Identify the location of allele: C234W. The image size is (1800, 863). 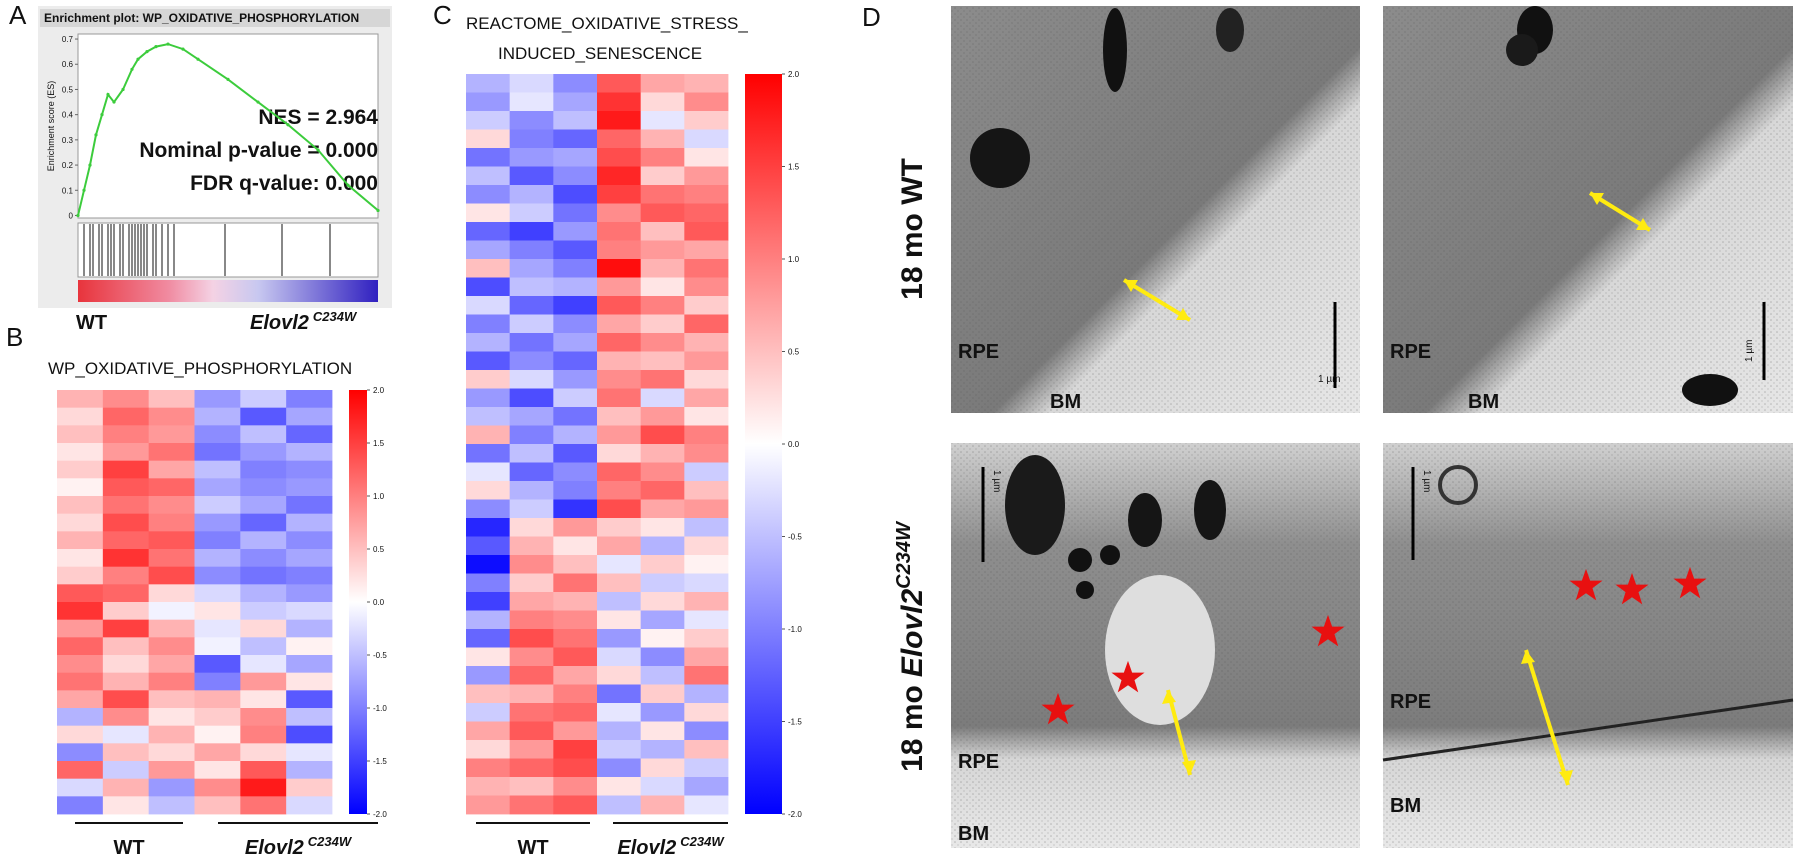
(330, 841).